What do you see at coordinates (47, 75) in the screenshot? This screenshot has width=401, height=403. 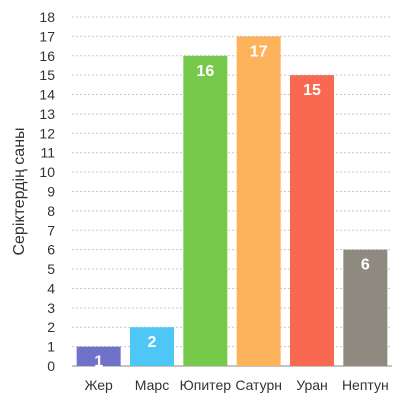 I see `y-tick-label: 15` at bounding box center [47, 75].